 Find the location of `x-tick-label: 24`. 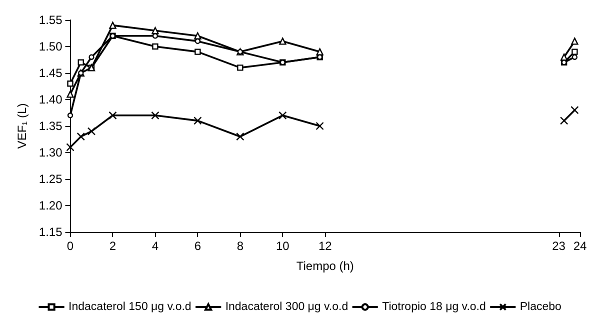

x-tick-label: 24 is located at coordinates (580, 246).